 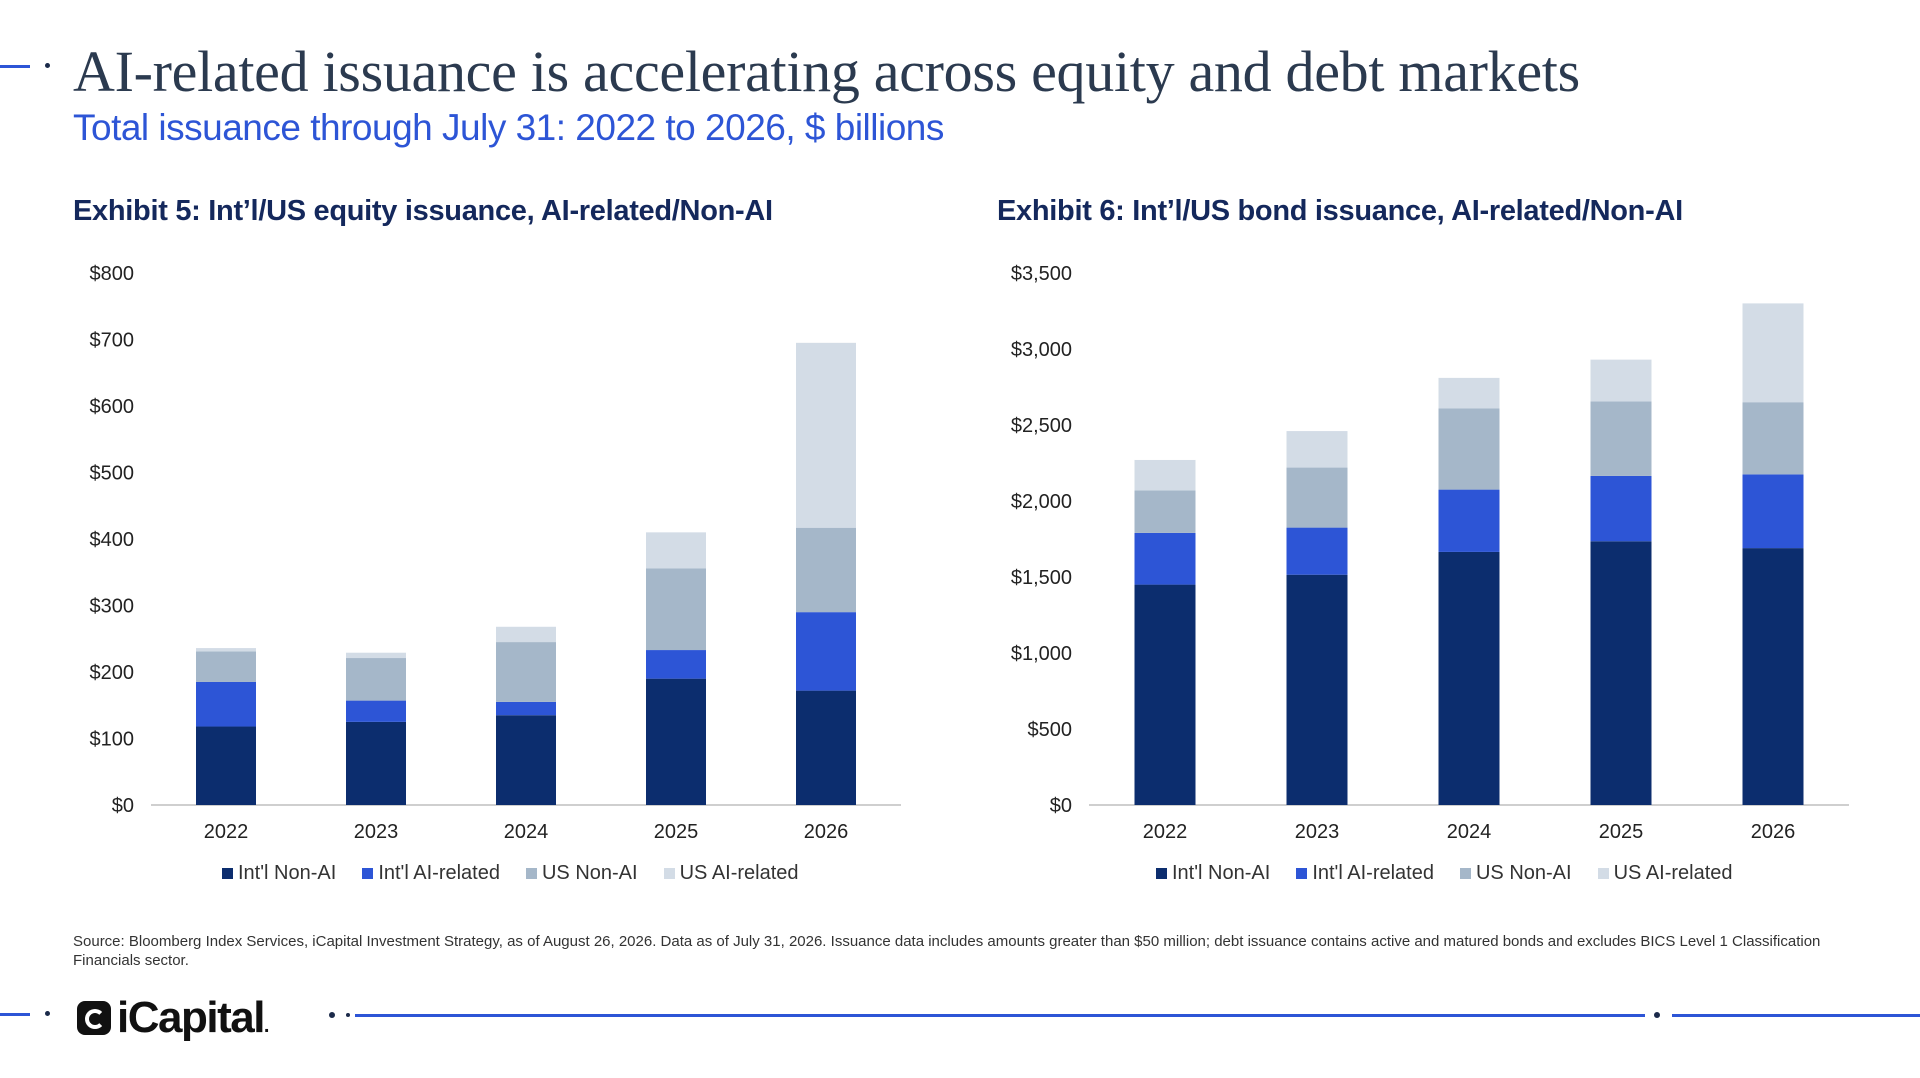 What do you see at coordinates (47, 1013) in the screenshot?
I see `footer-accent-dot` at bounding box center [47, 1013].